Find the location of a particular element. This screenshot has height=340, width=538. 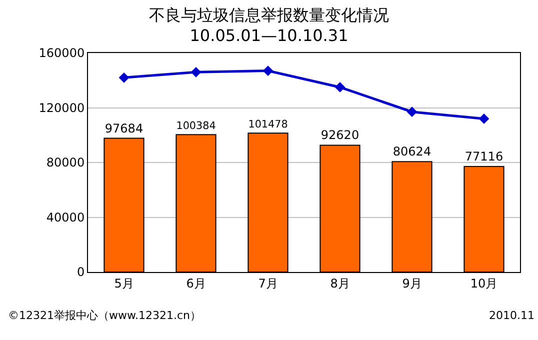

y-tick-label: 120000 is located at coordinates (61, 107).